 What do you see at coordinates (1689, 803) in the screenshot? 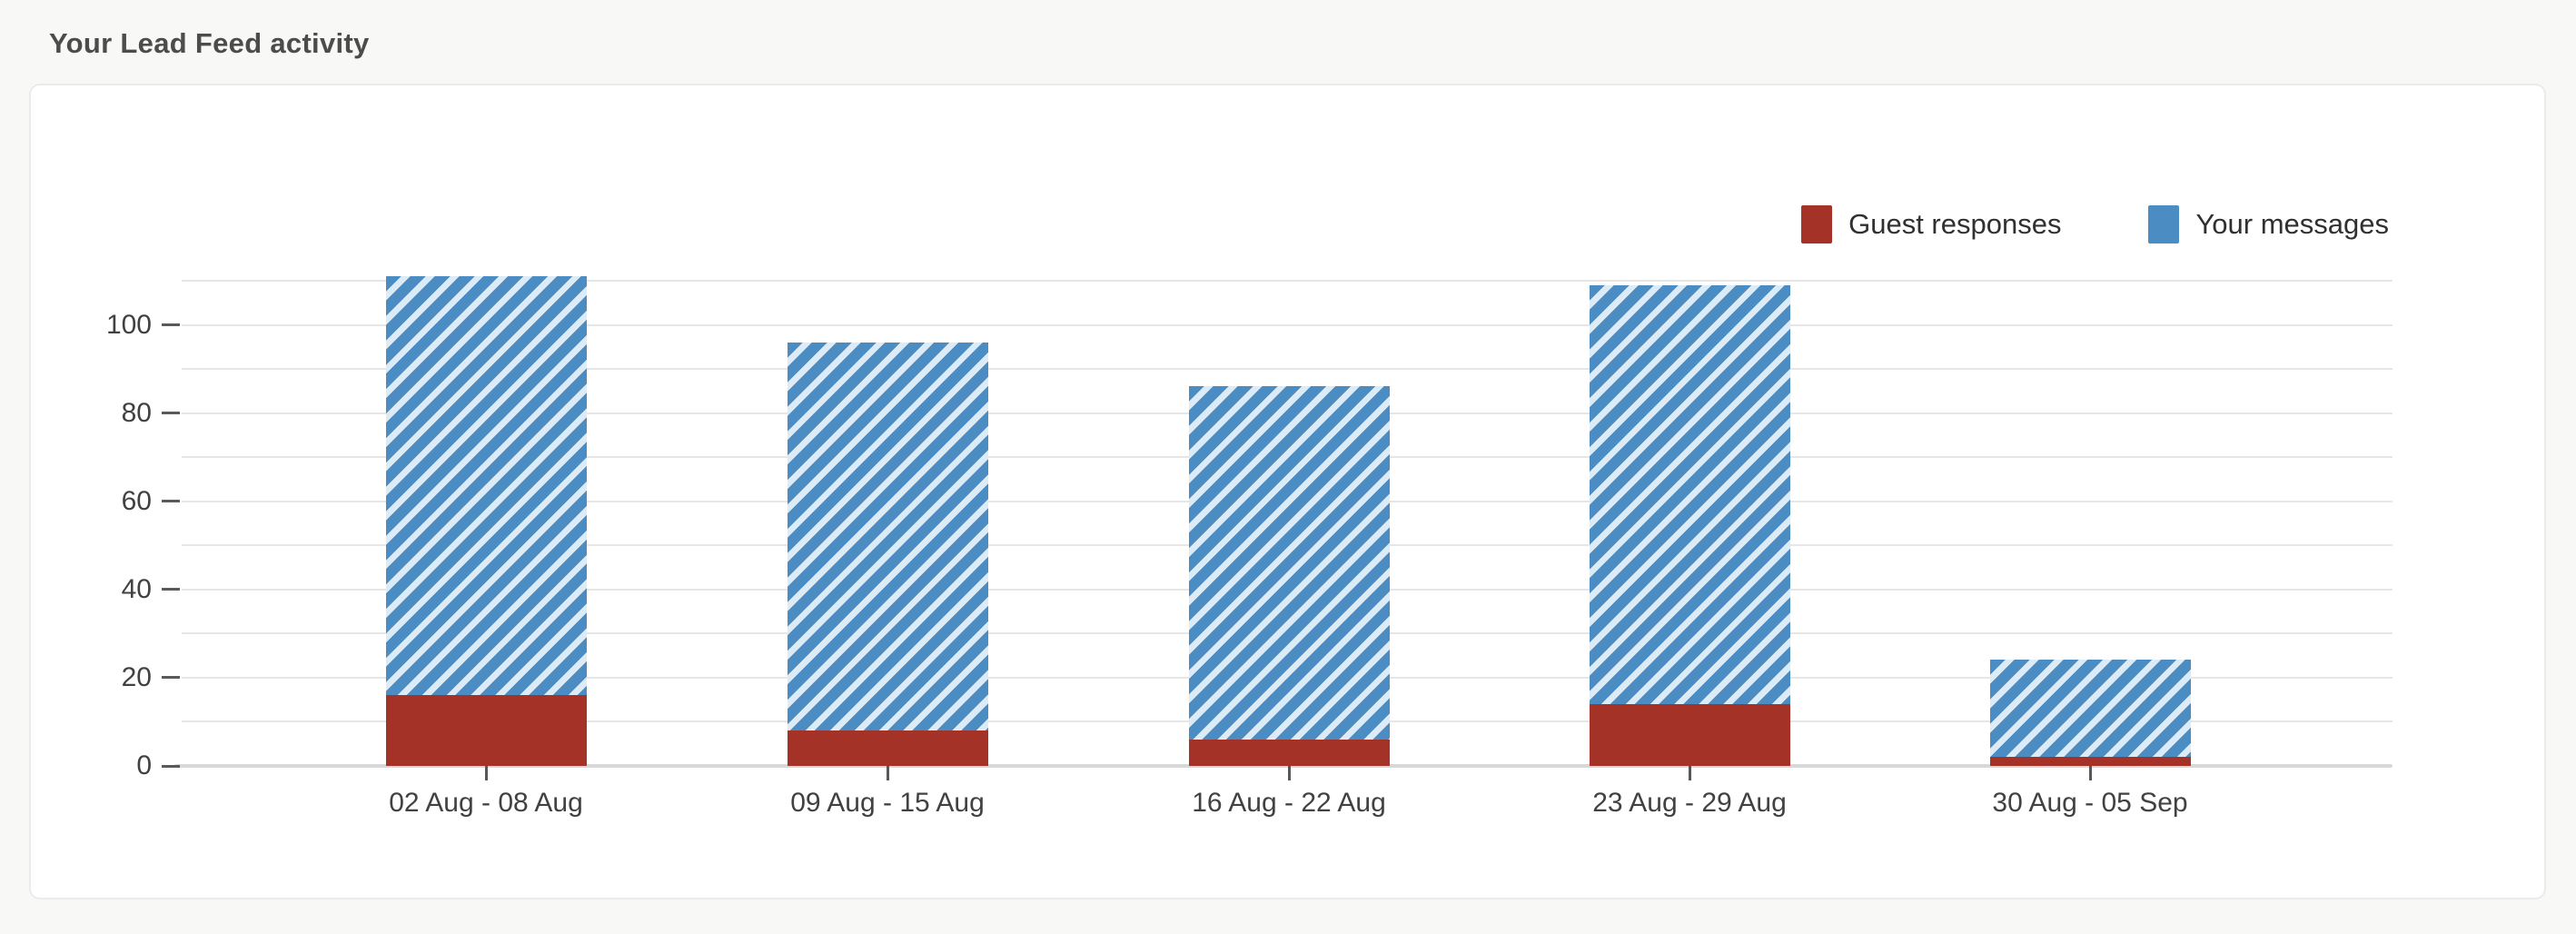
I see `x-axis-label: 23 Aug - 29 Aug` at bounding box center [1689, 803].